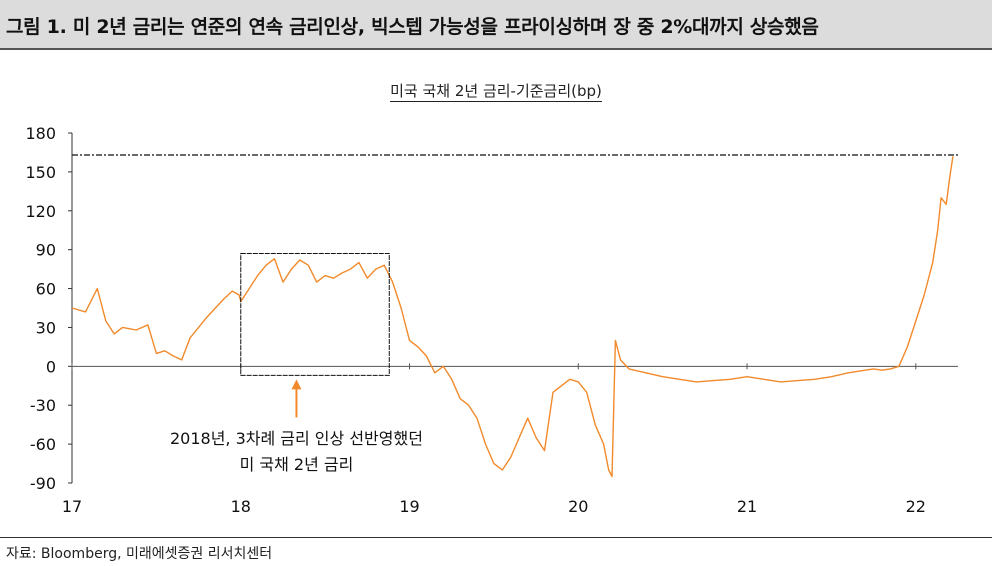 The image size is (992, 566). I want to click on y-tick-label: -30, so click(43, 405).